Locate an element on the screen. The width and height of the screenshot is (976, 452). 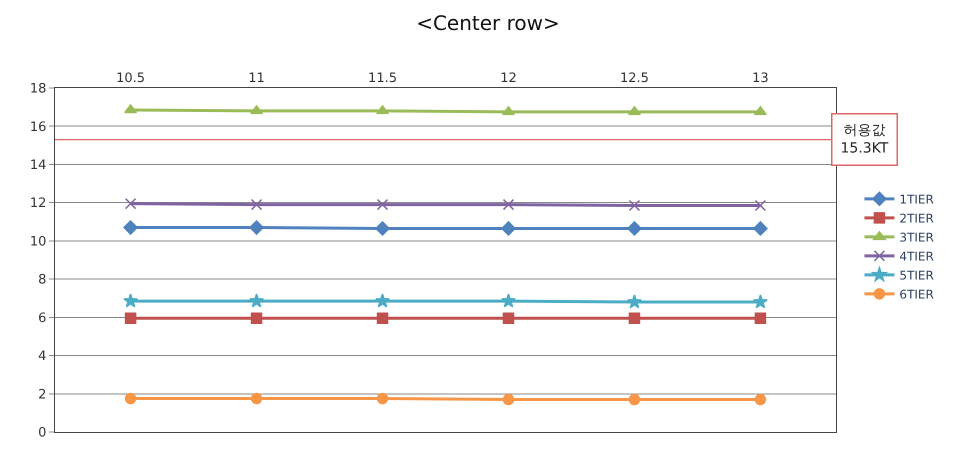
x-tick-label: 10.5 is located at coordinates (131, 78).